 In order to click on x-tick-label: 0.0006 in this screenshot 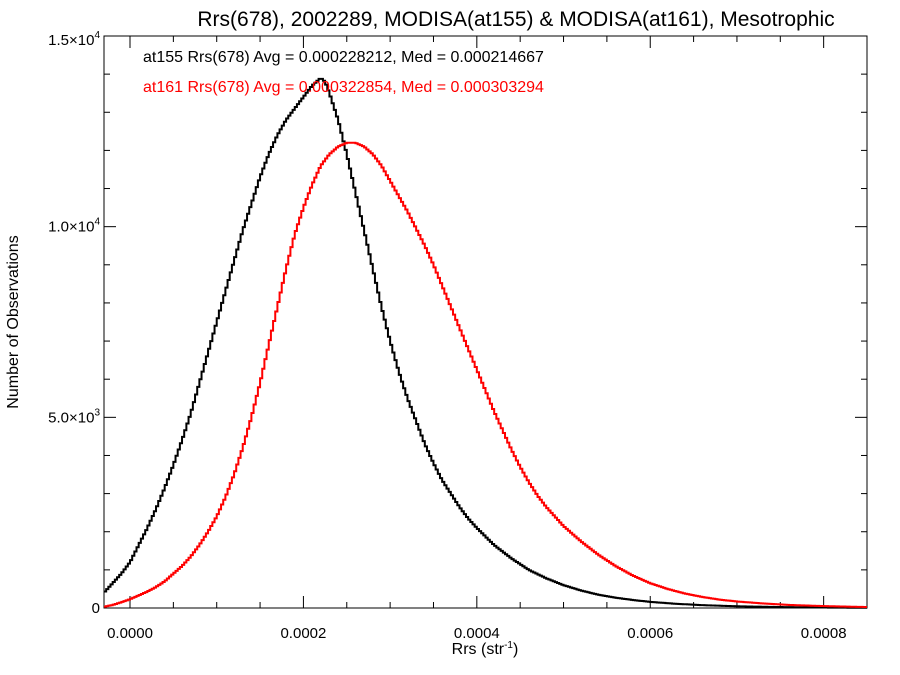, I will do `click(650, 633)`.